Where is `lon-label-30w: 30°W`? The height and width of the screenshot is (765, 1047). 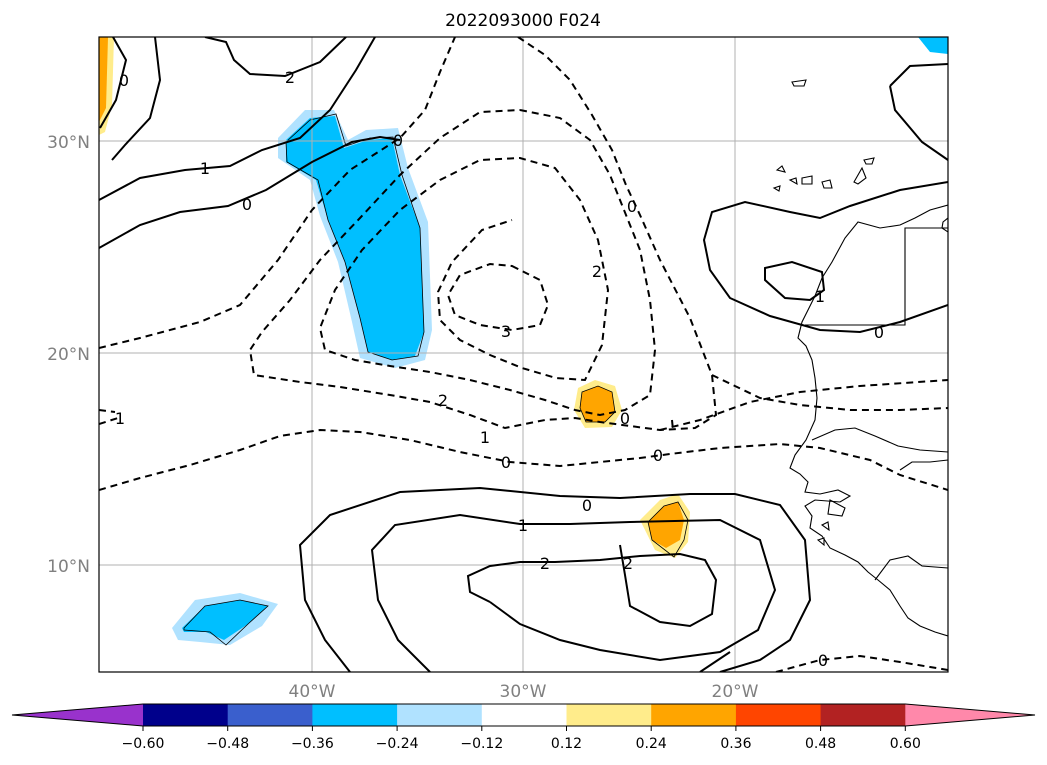 lon-label-30w: 30°W is located at coordinates (523, 692).